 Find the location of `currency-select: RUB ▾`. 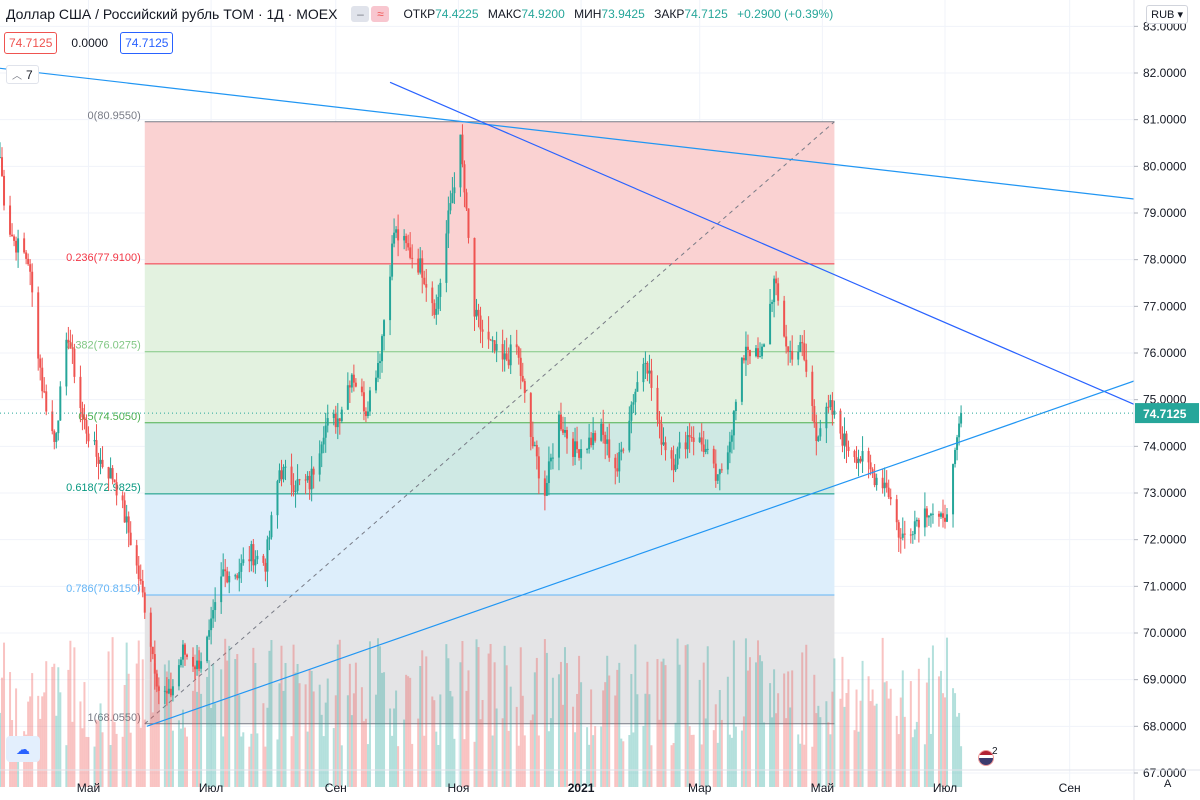

currency-select: RUB ▾ is located at coordinates (1167, 14).